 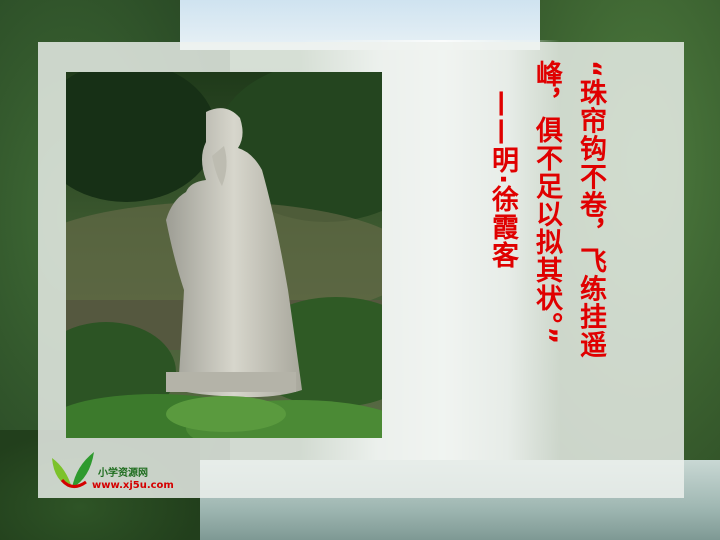 What do you see at coordinates (122, 466) in the screenshot?
I see `site-logo: 小学资源网 www.xj5u.com` at bounding box center [122, 466].